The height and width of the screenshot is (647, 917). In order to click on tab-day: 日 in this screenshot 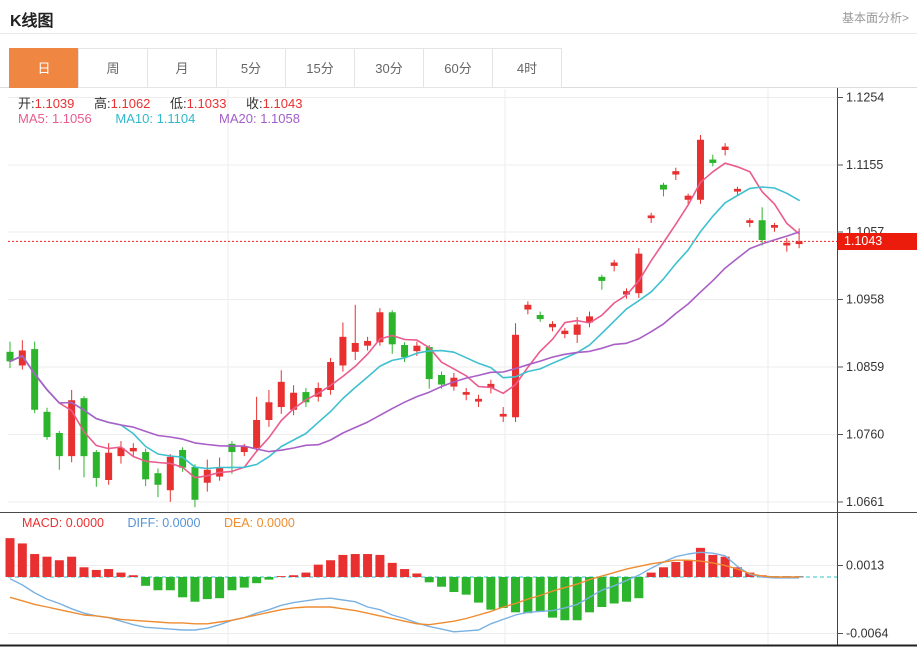, I will do `click(44, 68)`.